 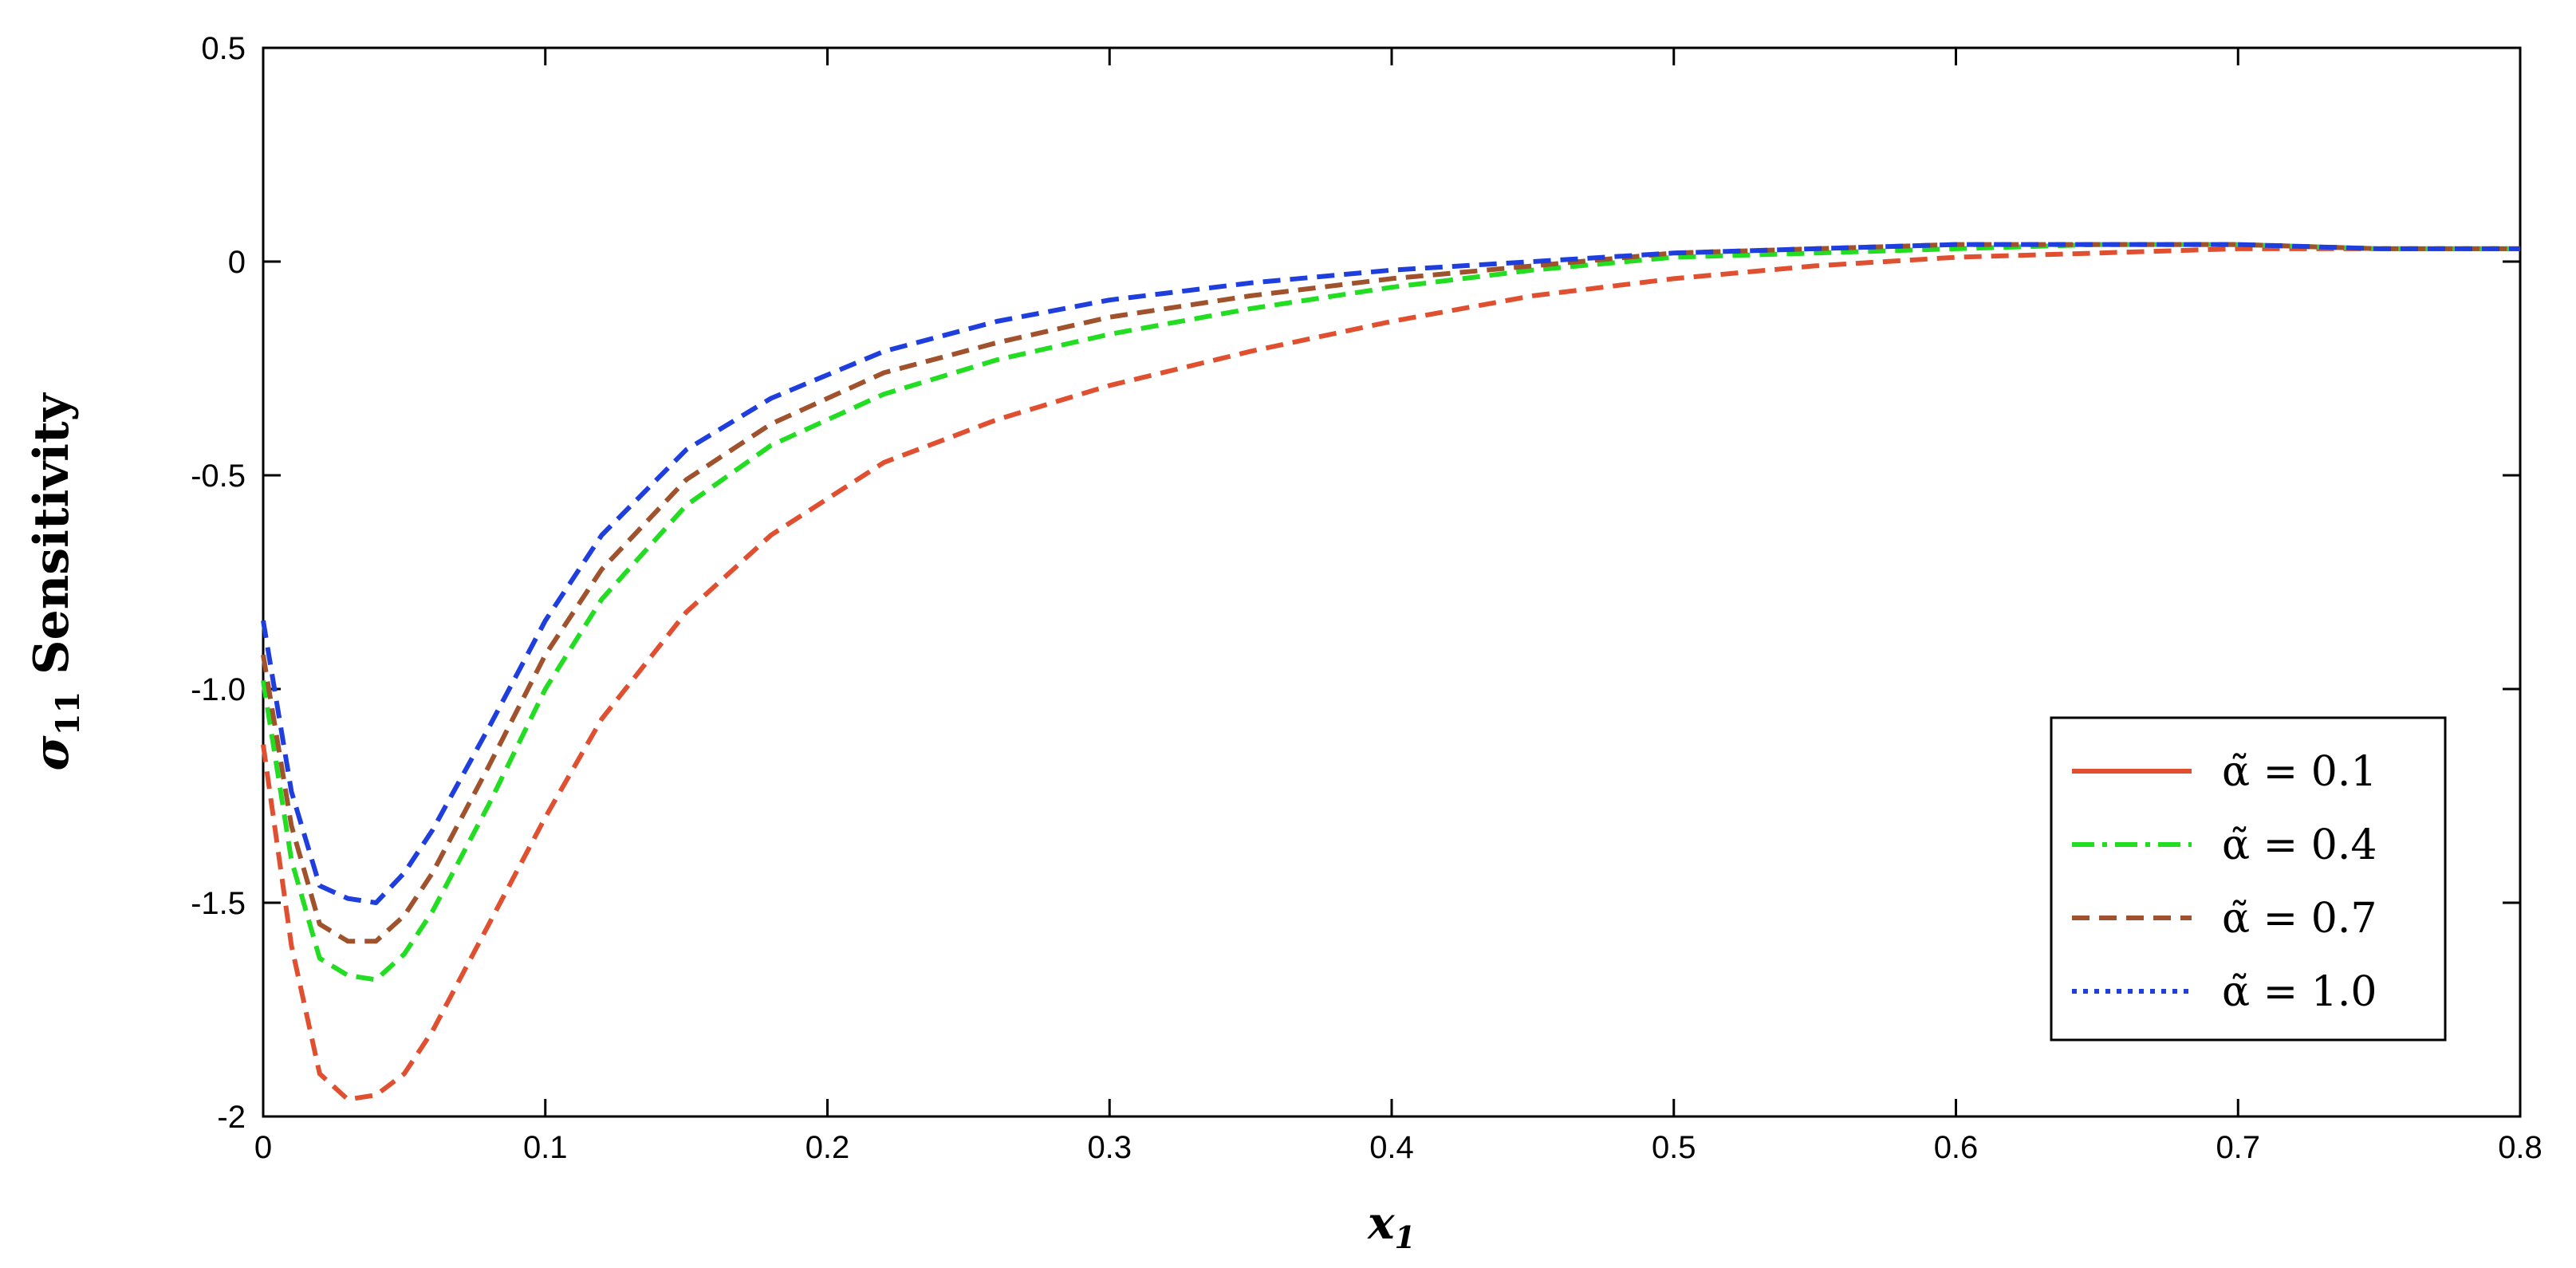 What do you see at coordinates (2224, 882) in the screenshot?
I see `legend-items: α̃ = 0.1 α̃ = 0.4 α̃ = 0.7 α̃ = 1.0` at bounding box center [2224, 882].